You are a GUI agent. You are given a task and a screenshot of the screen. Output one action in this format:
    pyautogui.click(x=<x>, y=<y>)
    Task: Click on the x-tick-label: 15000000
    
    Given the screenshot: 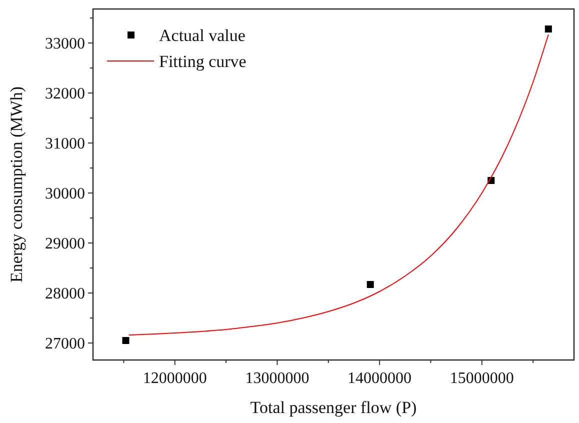 What is the action you would take?
    pyautogui.click(x=482, y=378)
    